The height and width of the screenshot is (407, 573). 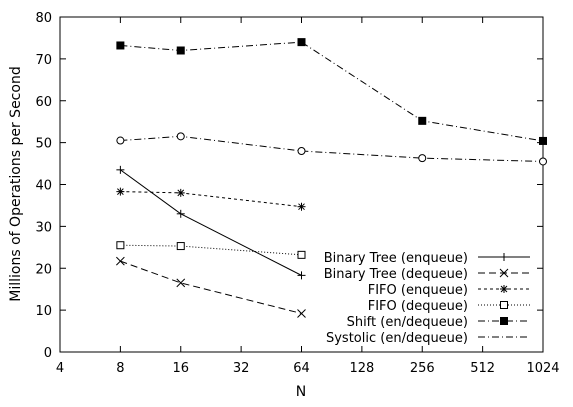 What do you see at coordinates (422, 368) in the screenshot?
I see `x-tick-label: 256` at bounding box center [422, 368].